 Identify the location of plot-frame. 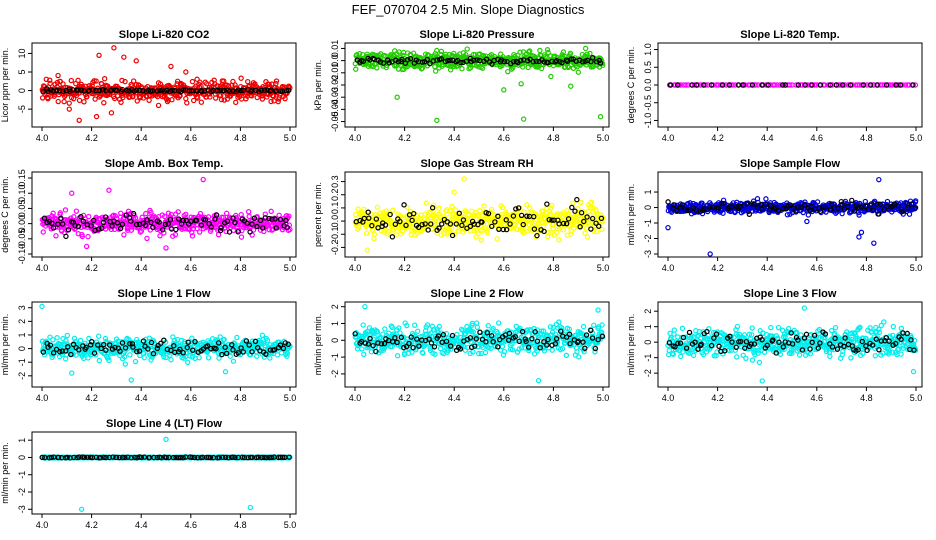
(477, 85).